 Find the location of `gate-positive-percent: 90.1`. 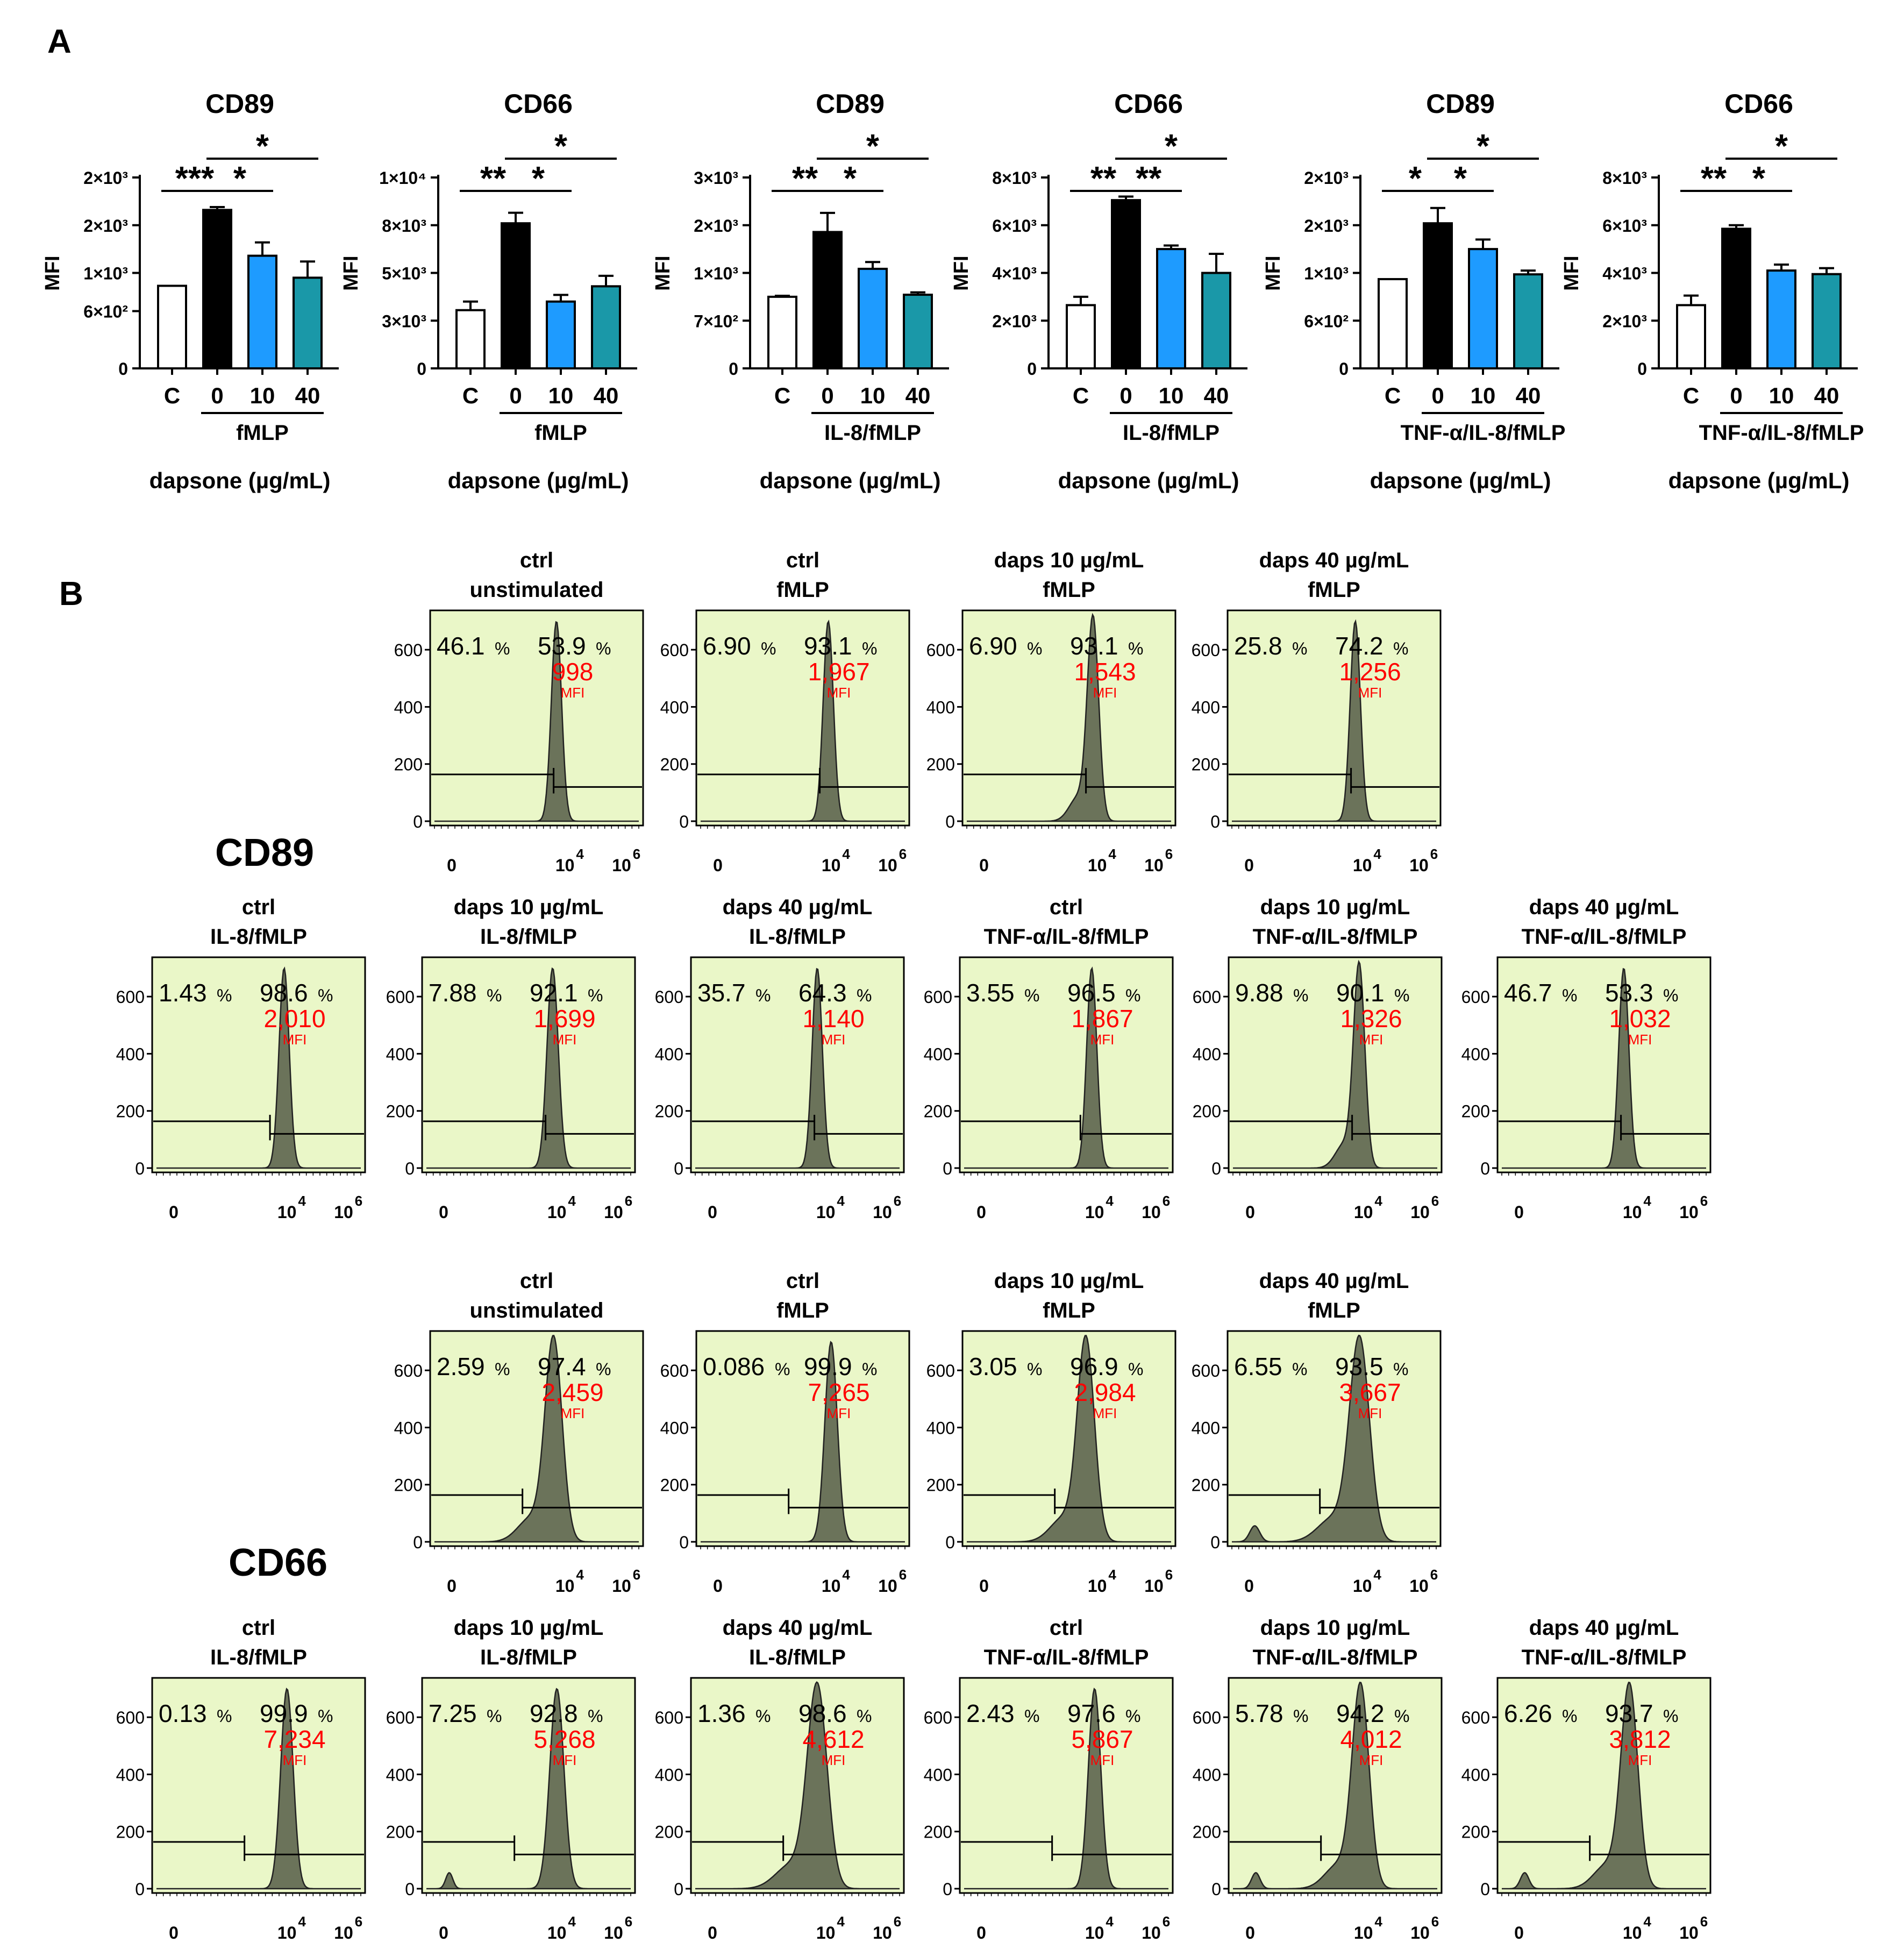

gate-positive-percent: 90.1 is located at coordinates (1360, 993).